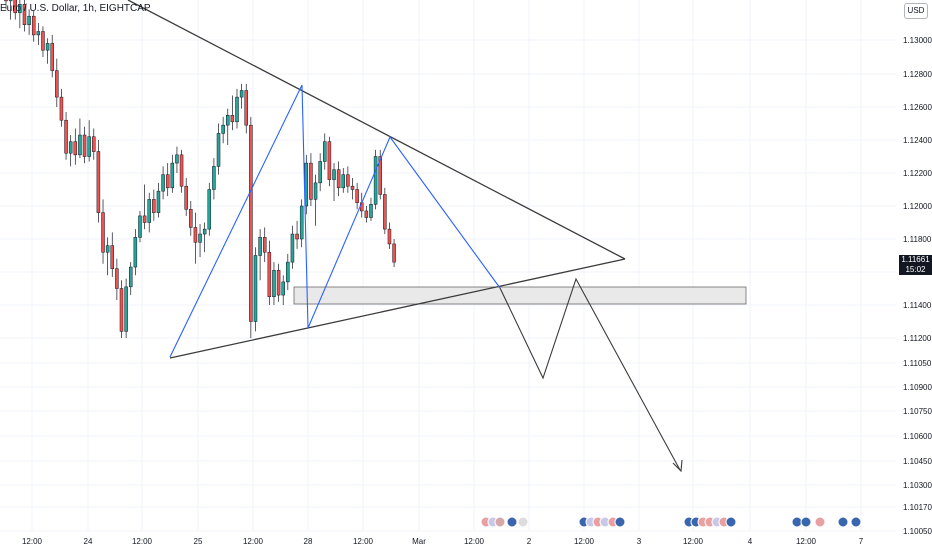  I want to click on economic-events-row, so click(671, 522).